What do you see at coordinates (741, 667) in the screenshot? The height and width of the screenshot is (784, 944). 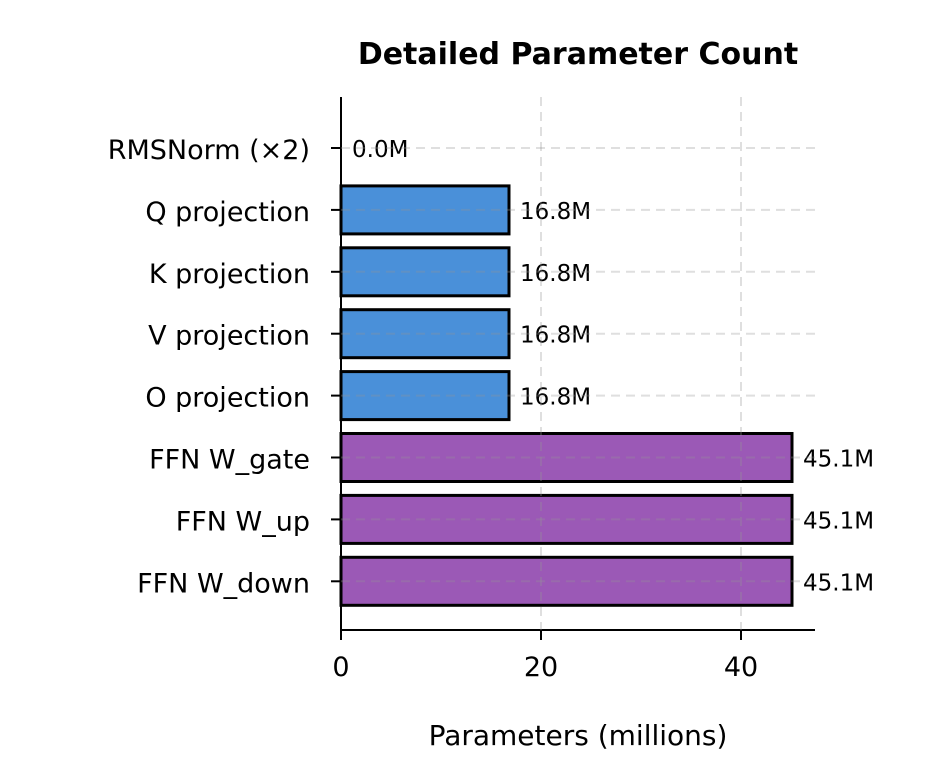 I see `x-tick-label: 40` at bounding box center [741, 667].